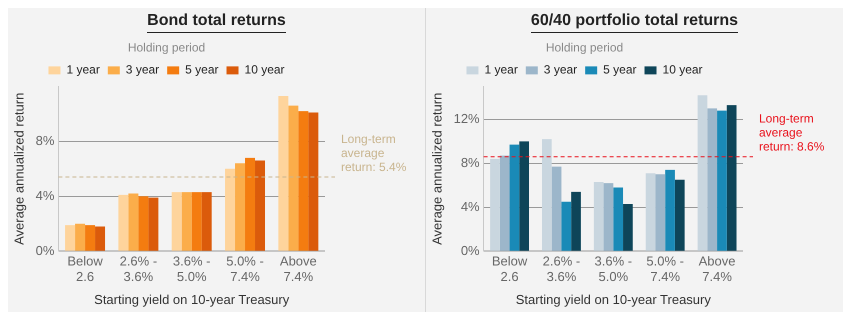 This screenshot has height=320, width=851. Describe the element at coordinates (467, 118) in the screenshot. I see `y-tick-label: 12%` at that location.